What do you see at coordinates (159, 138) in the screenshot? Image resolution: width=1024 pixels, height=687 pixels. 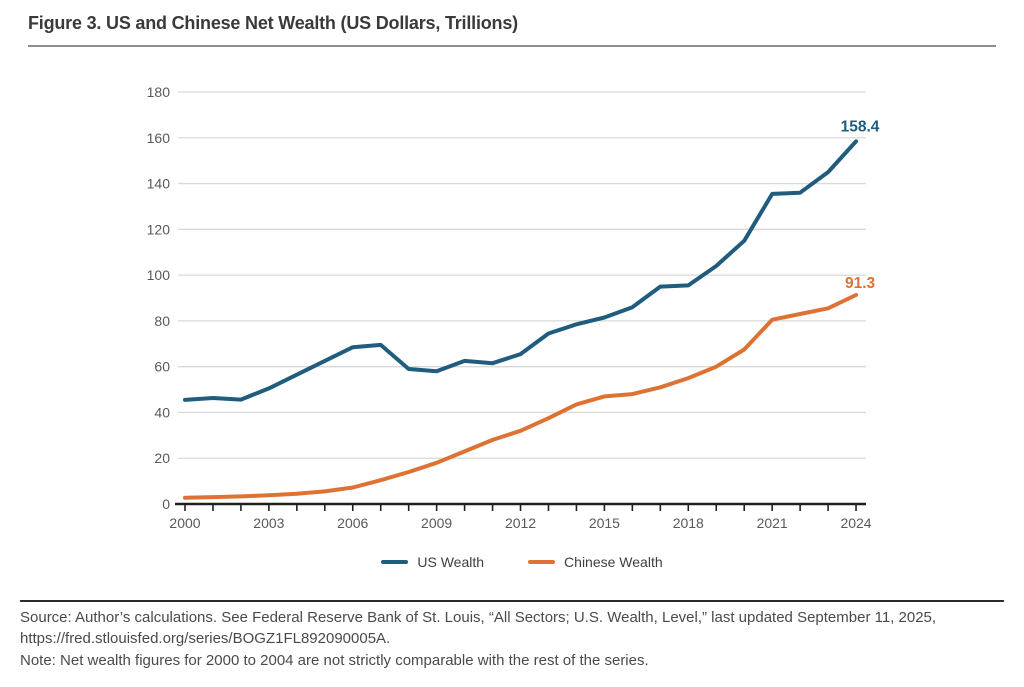 I see `y-tick-label: 160` at bounding box center [159, 138].